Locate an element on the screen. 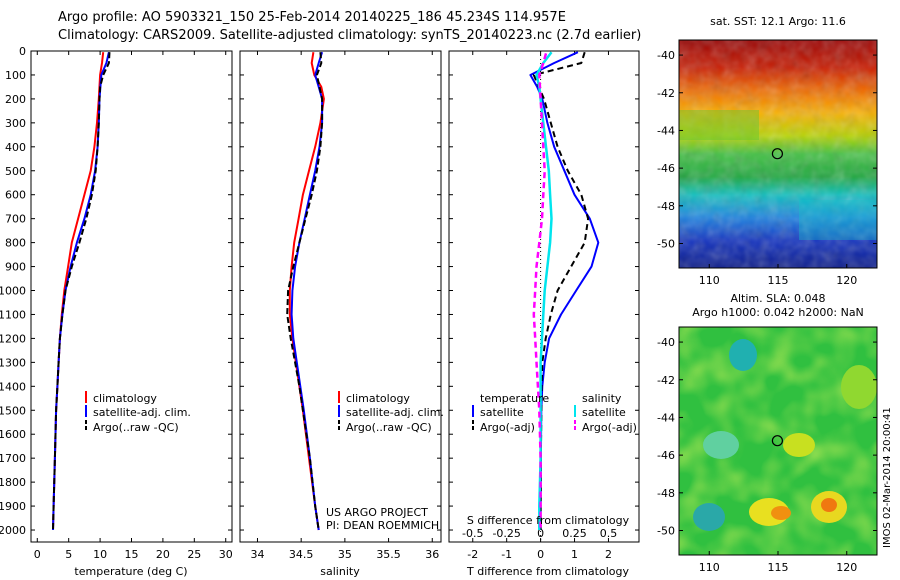  legend-s-argo-label: Argo(..raw -QC) is located at coordinates (389, 427).